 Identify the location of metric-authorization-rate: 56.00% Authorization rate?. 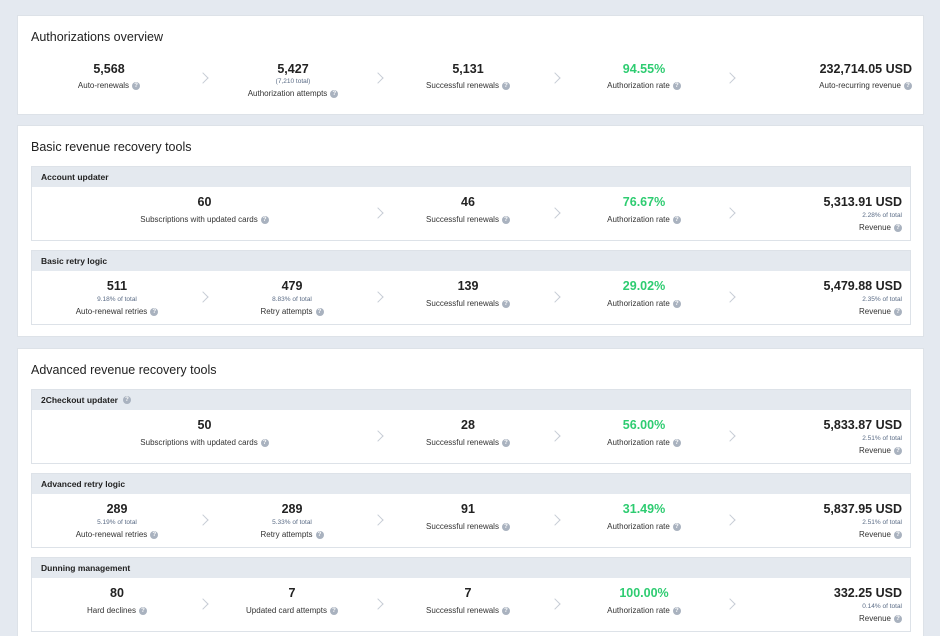
(644, 436).